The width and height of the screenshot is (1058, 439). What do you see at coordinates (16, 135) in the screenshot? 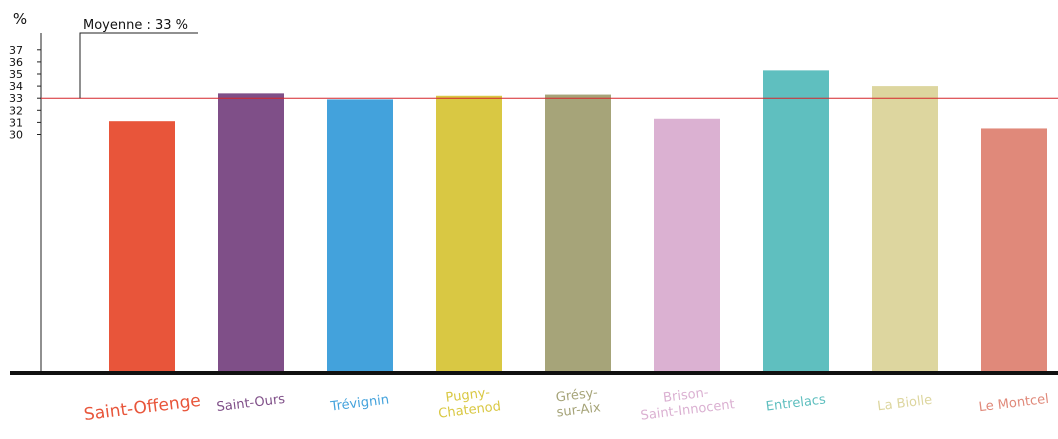
I see `y-tick-label: 30` at bounding box center [16, 135].